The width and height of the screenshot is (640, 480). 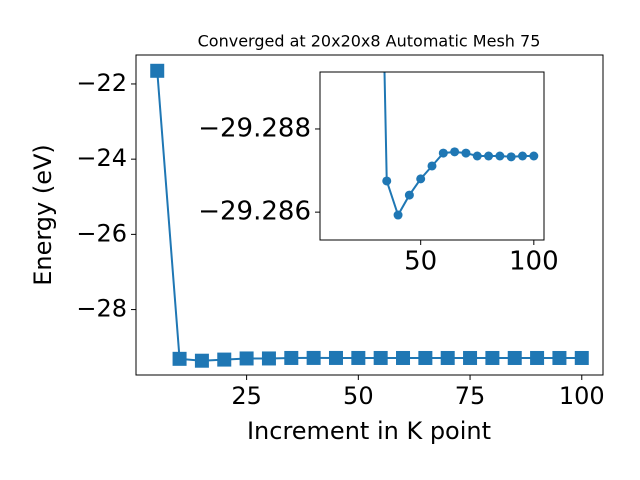 What do you see at coordinates (101, 83) in the screenshot?
I see `y-tick-label: −22` at bounding box center [101, 83].